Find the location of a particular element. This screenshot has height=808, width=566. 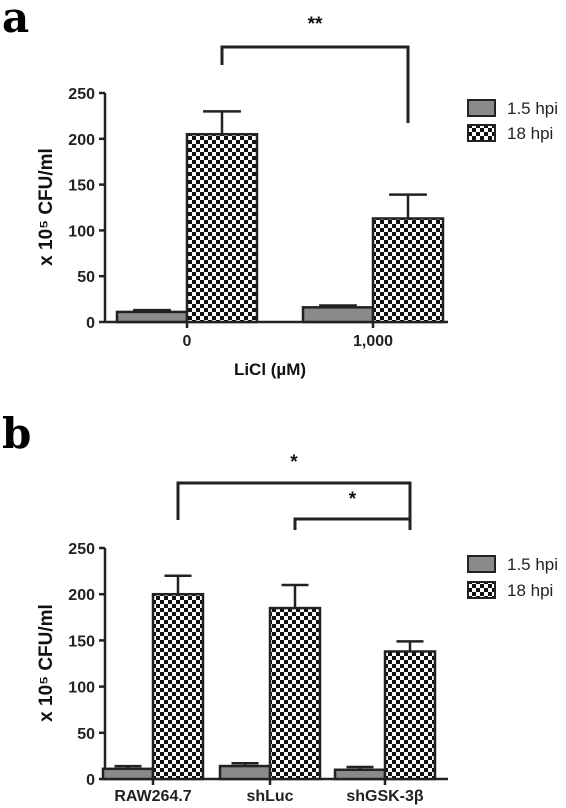

panel-letter: b is located at coordinates (16, 433).